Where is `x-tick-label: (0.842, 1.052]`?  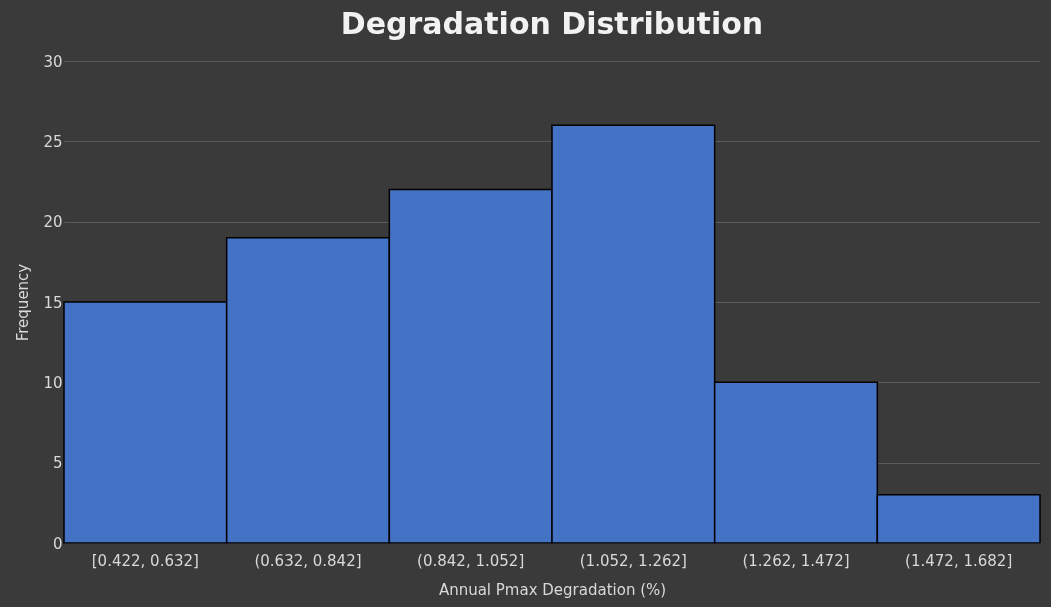 x-tick-label: (0.842, 1.052] is located at coordinates (471, 560).